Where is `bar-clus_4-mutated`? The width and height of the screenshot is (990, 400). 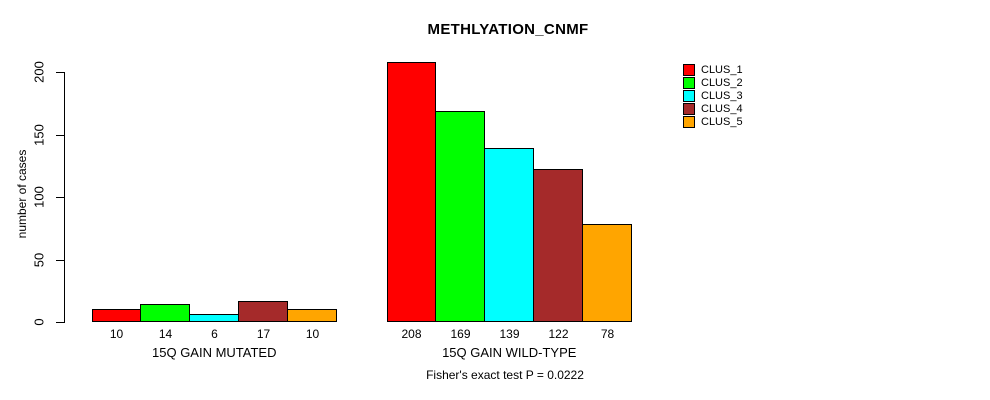
bar-clus_4-mutated is located at coordinates (263, 311).